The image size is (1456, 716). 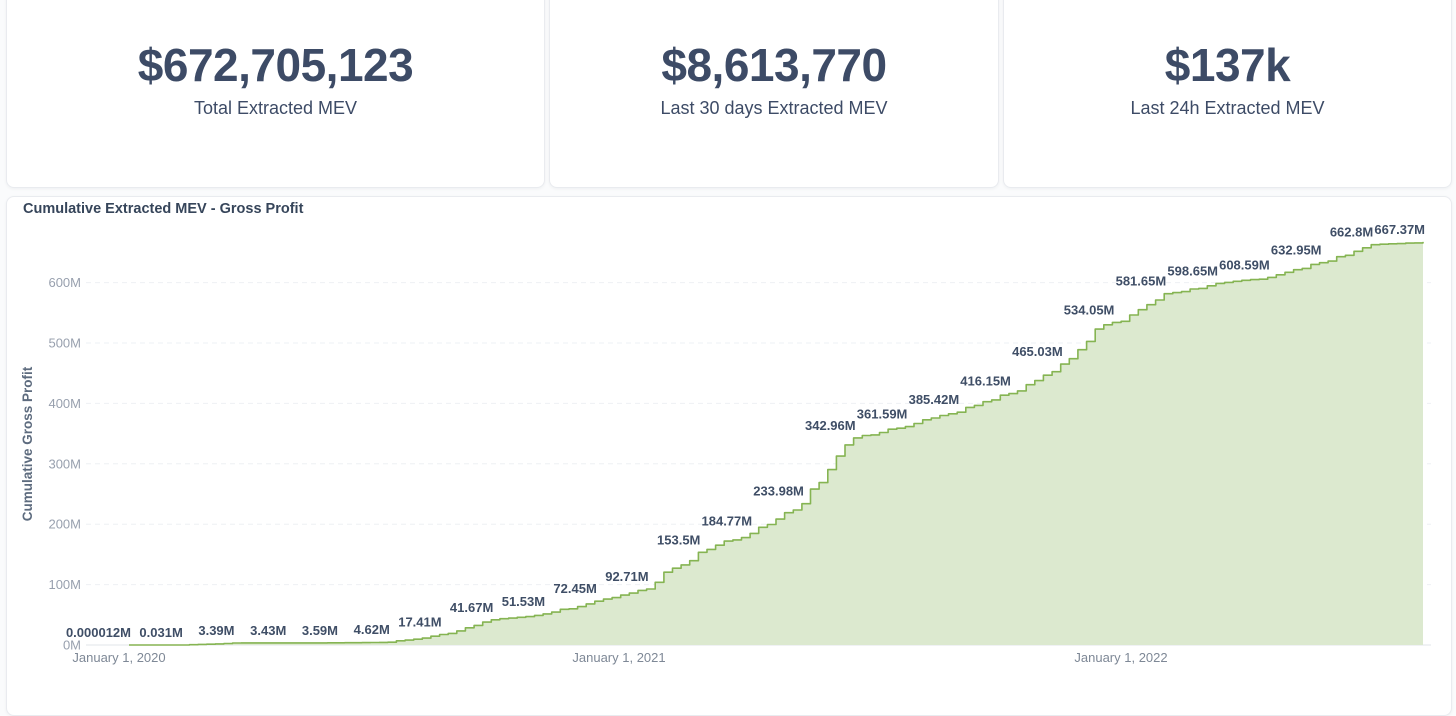 I want to click on data-label: 3.43M, so click(x=268, y=630).